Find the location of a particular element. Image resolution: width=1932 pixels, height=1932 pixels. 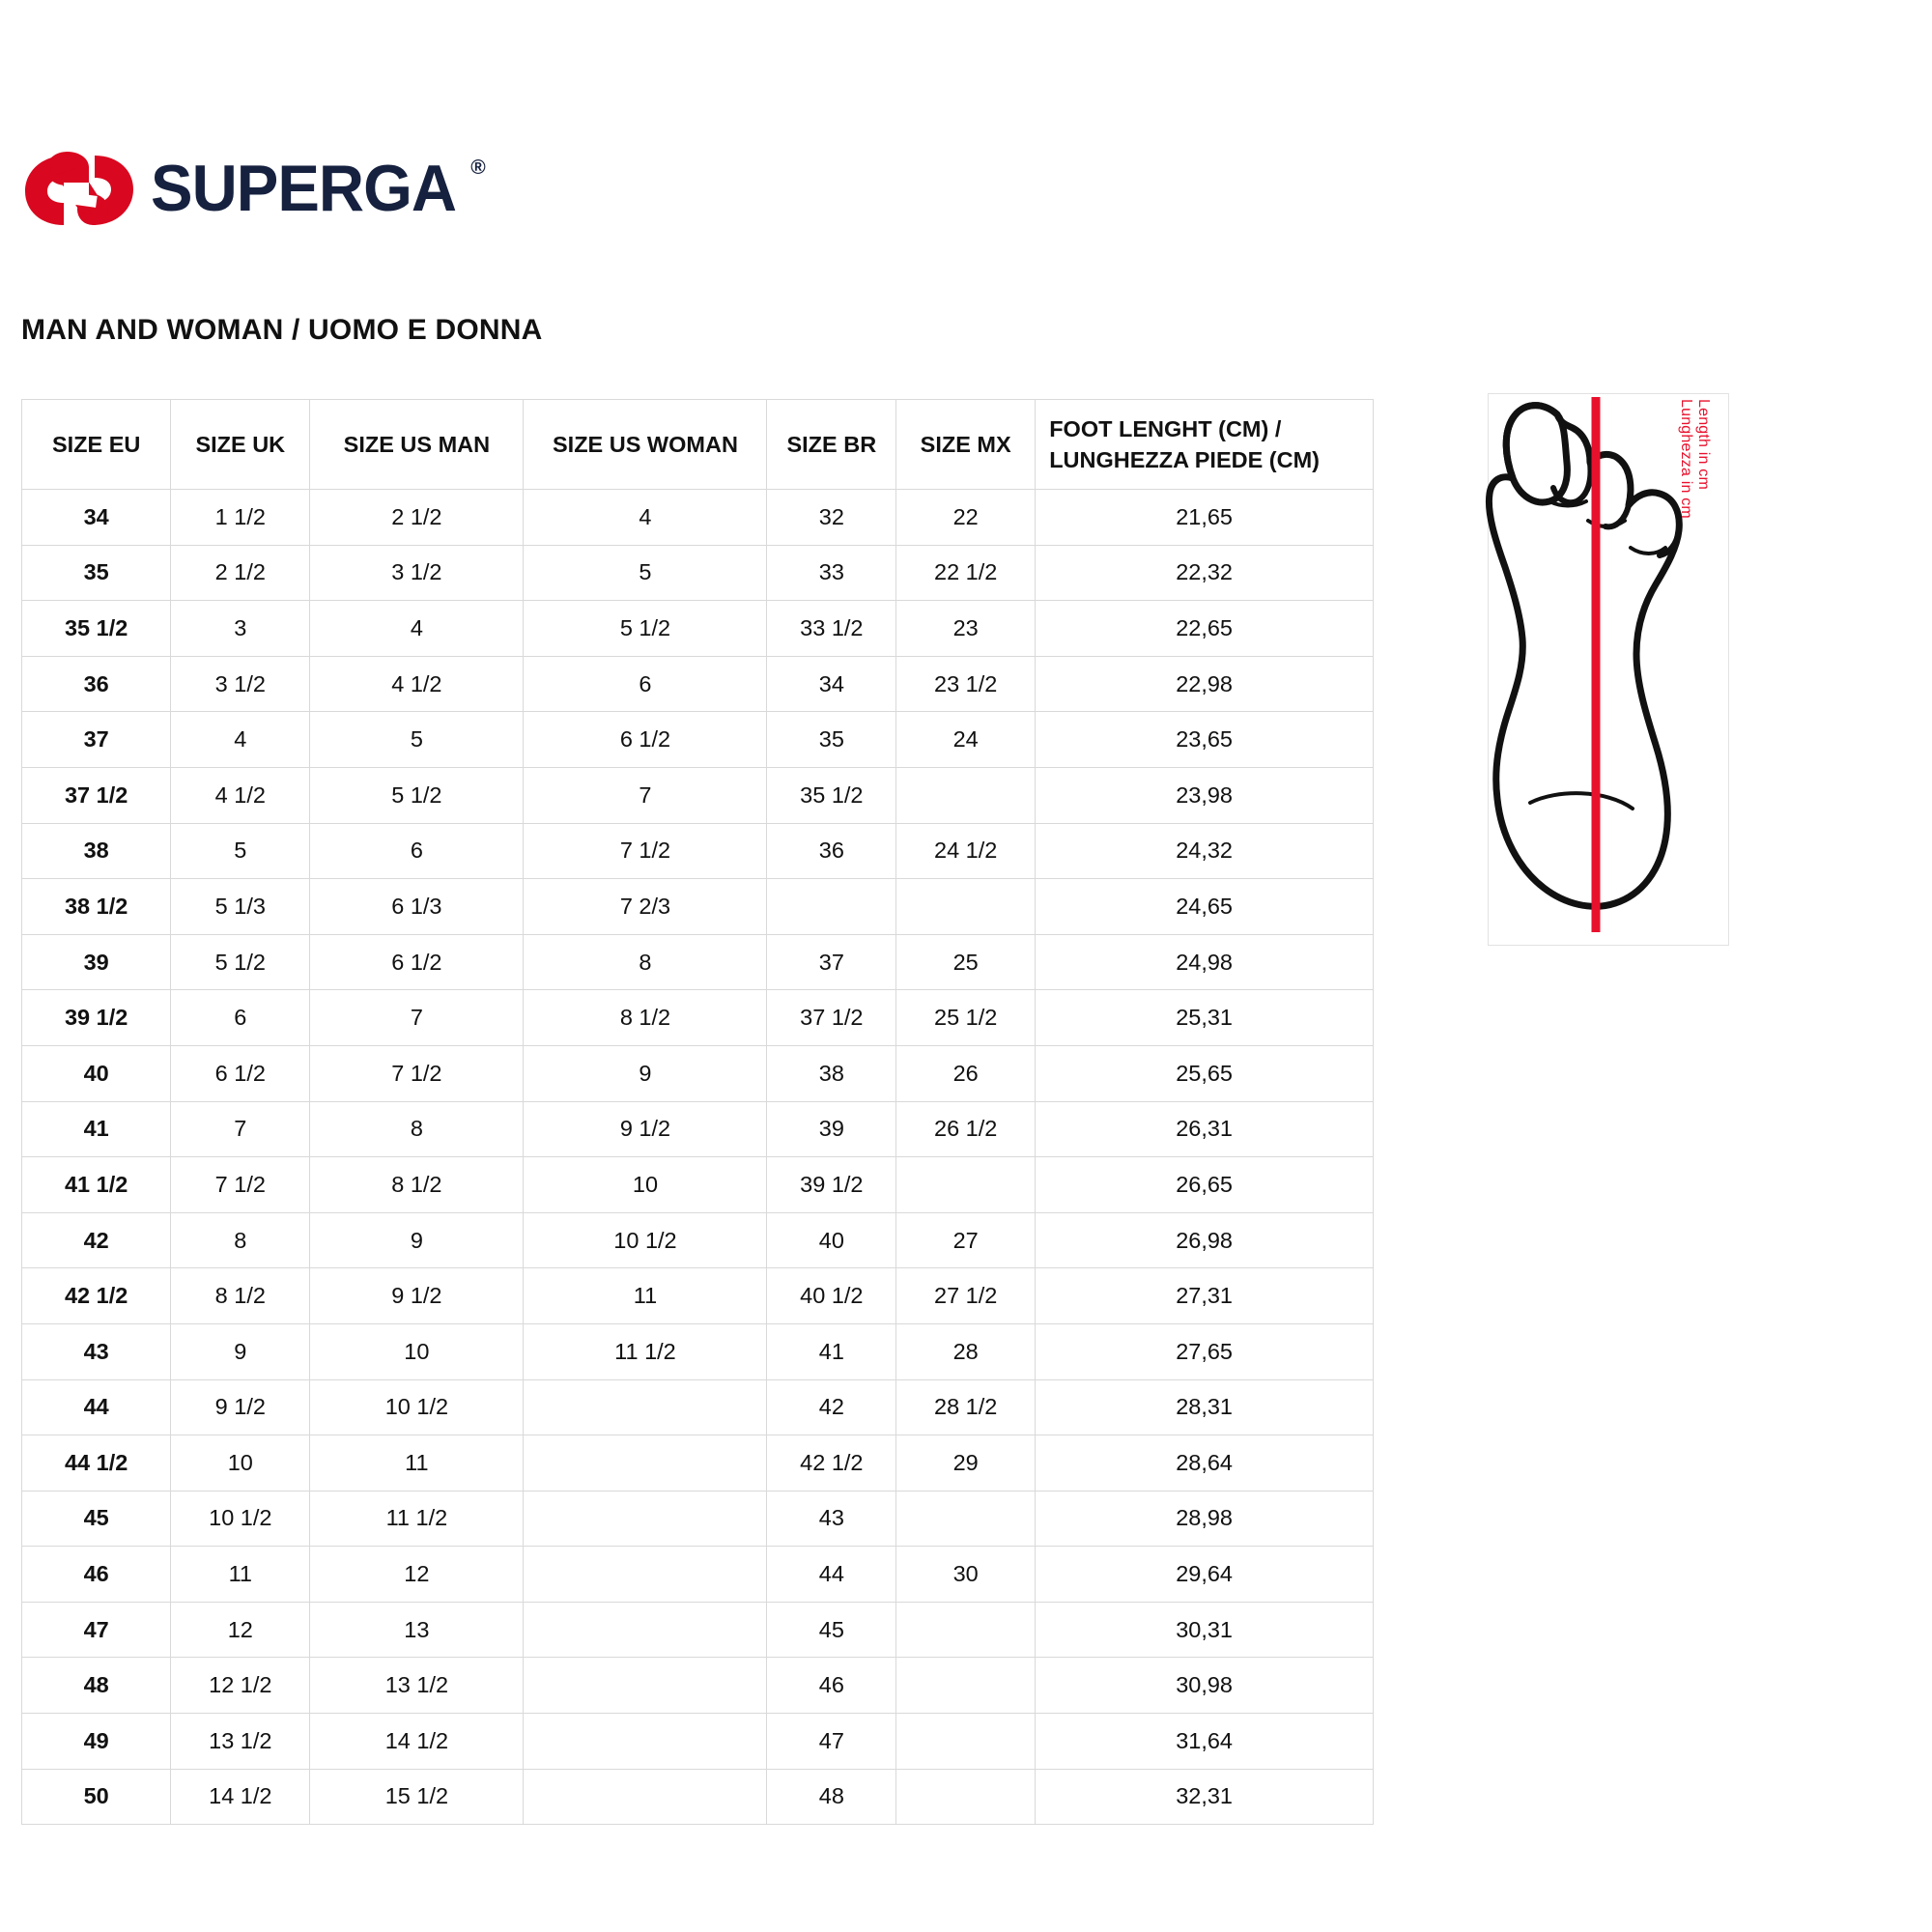

cell-us-man: 8 is located at coordinates (417, 1129).